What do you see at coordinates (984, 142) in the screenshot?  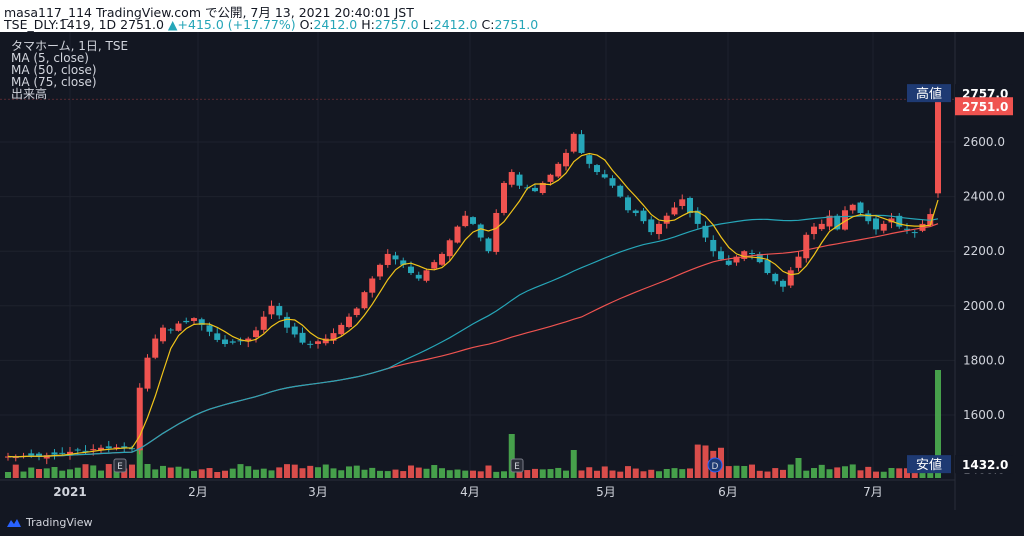 I see `price-tick-label: 2600.0` at bounding box center [984, 142].